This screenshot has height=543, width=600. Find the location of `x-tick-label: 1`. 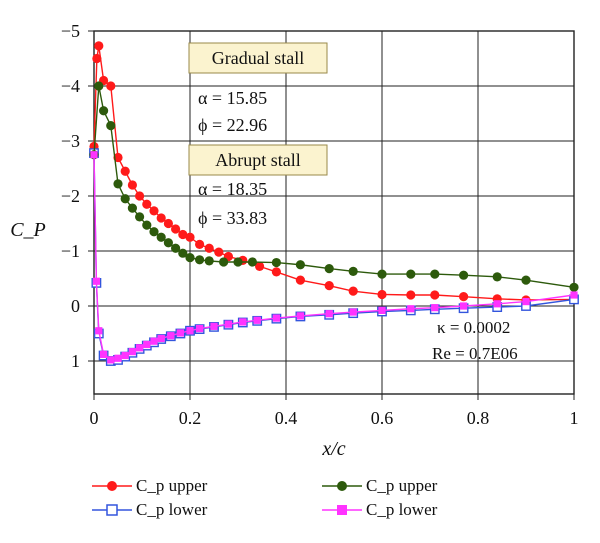

x-tick-label: 1 is located at coordinates (574, 418).